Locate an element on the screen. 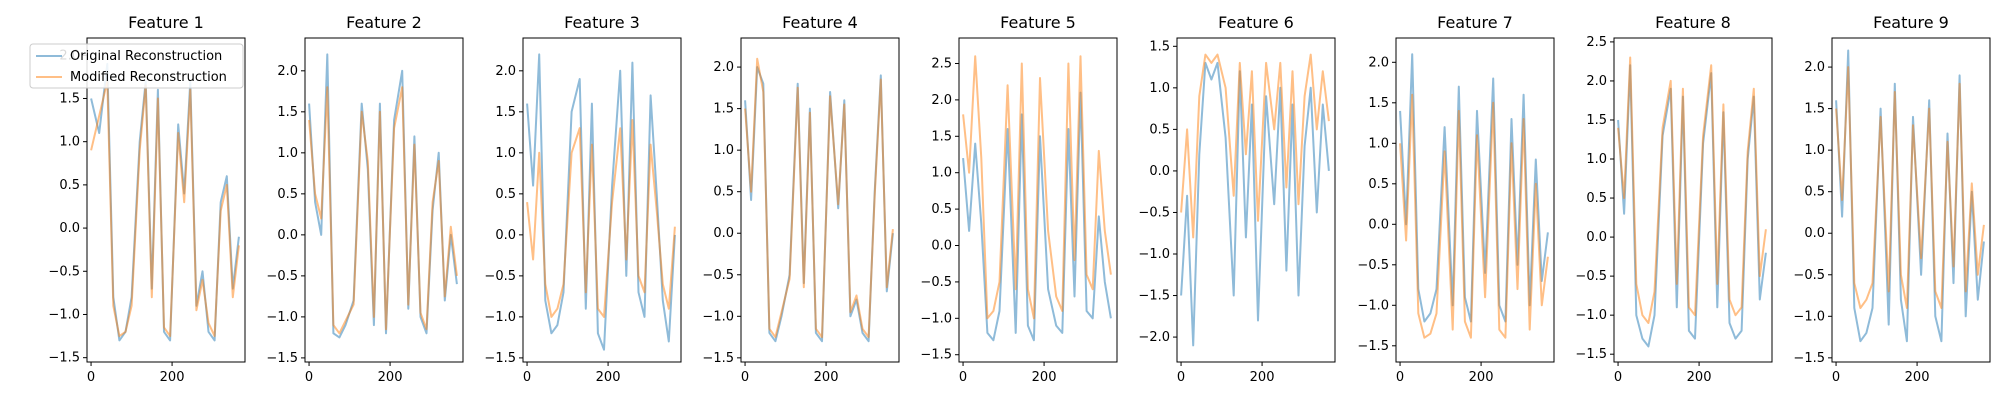 The image size is (2000, 400). legend-box is located at coordinates (136, 66).